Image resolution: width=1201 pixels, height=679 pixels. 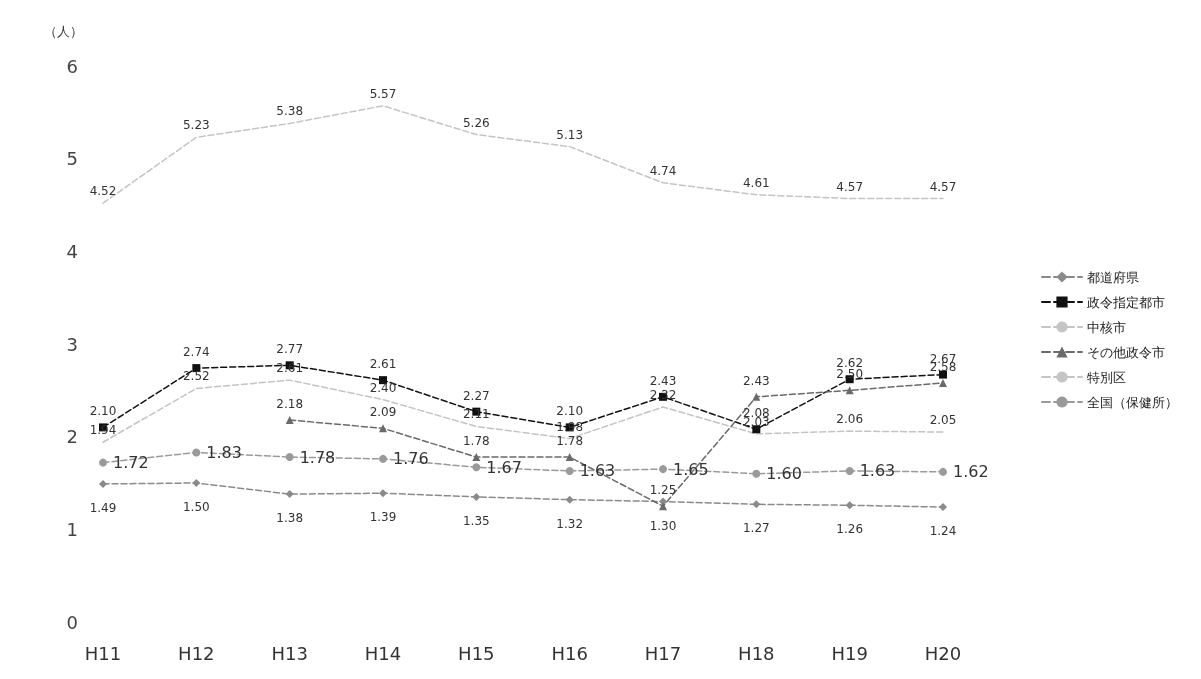 What do you see at coordinates (476, 520) in the screenshot?
I see `data-label: 1.35` at bounding box center [476, 520].